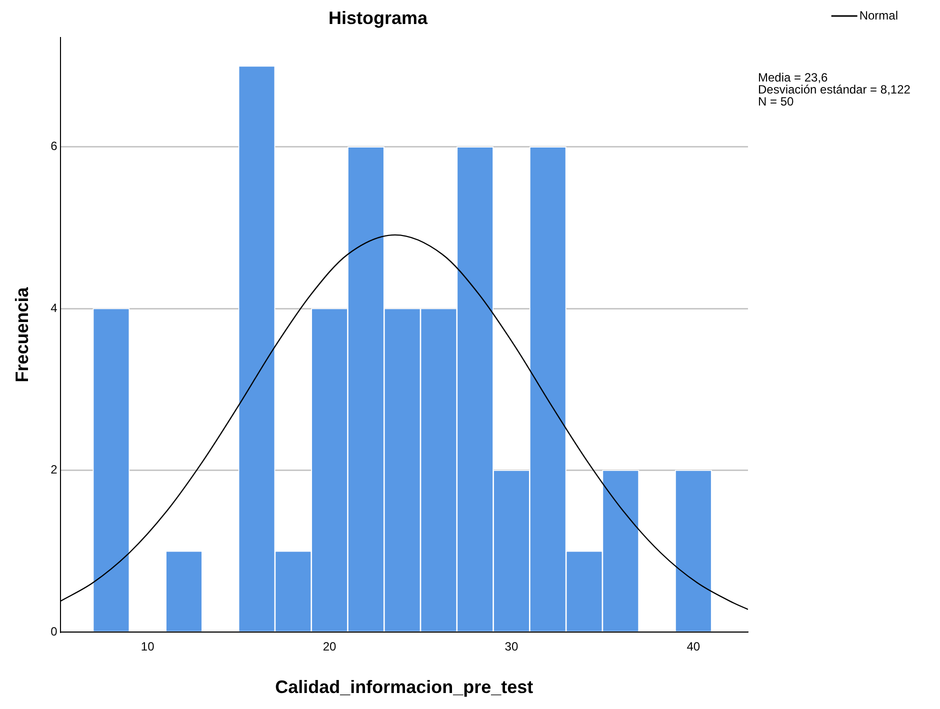 The width and height of the screenshot is (940, 709). What do you see at coordinates (878, 15) in the screenshot?
I see `legend-label: Normal` at bounding box center [878, 15].